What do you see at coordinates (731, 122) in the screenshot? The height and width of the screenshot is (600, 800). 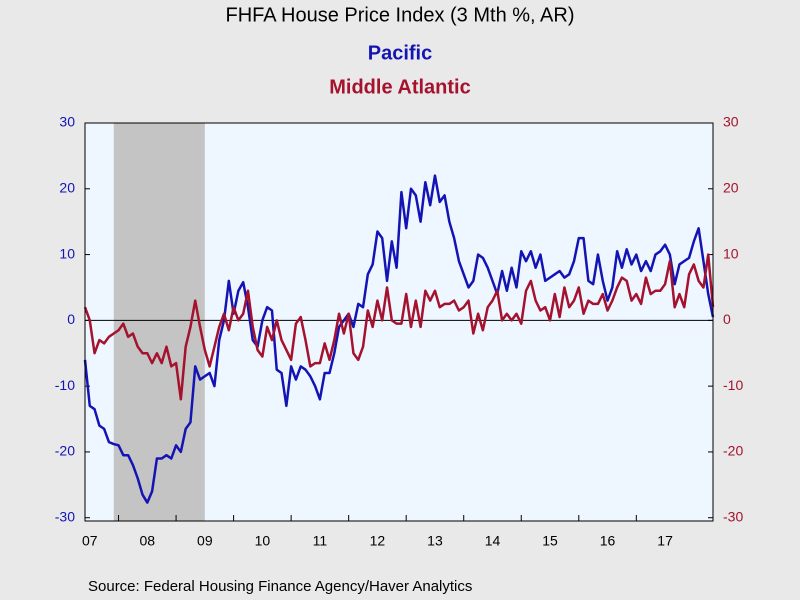 I see `y2-tick-label: 30` at bounding box center [731, 122].